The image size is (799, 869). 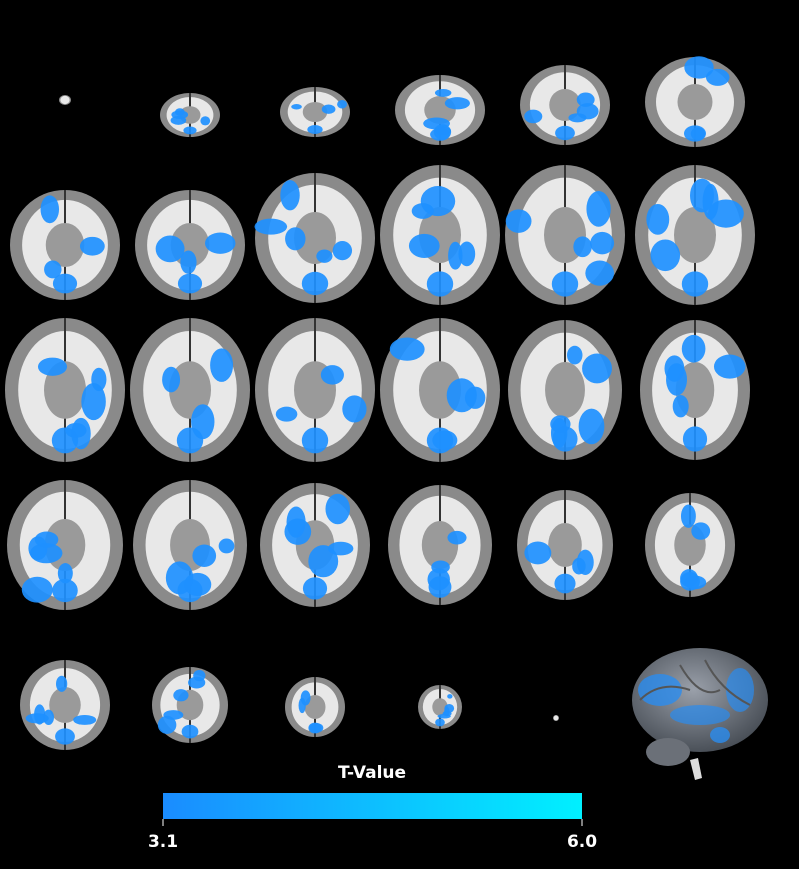 What do you see at coordinates (163, 842) in the screenshot?
I see `tick-label: 3.1` at bounding box center [163, 842].